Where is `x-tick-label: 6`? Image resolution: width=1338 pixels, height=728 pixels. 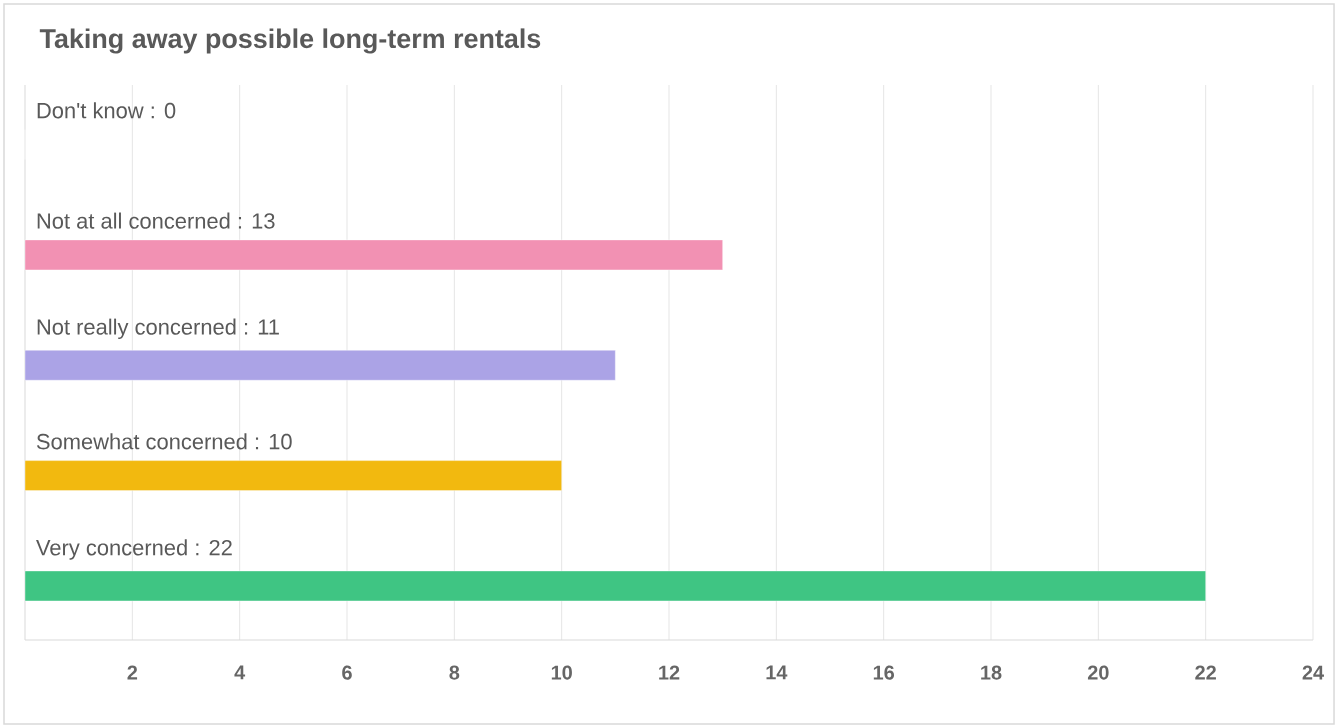
x-tick-label: 6 is located at coordinates (347, 672).